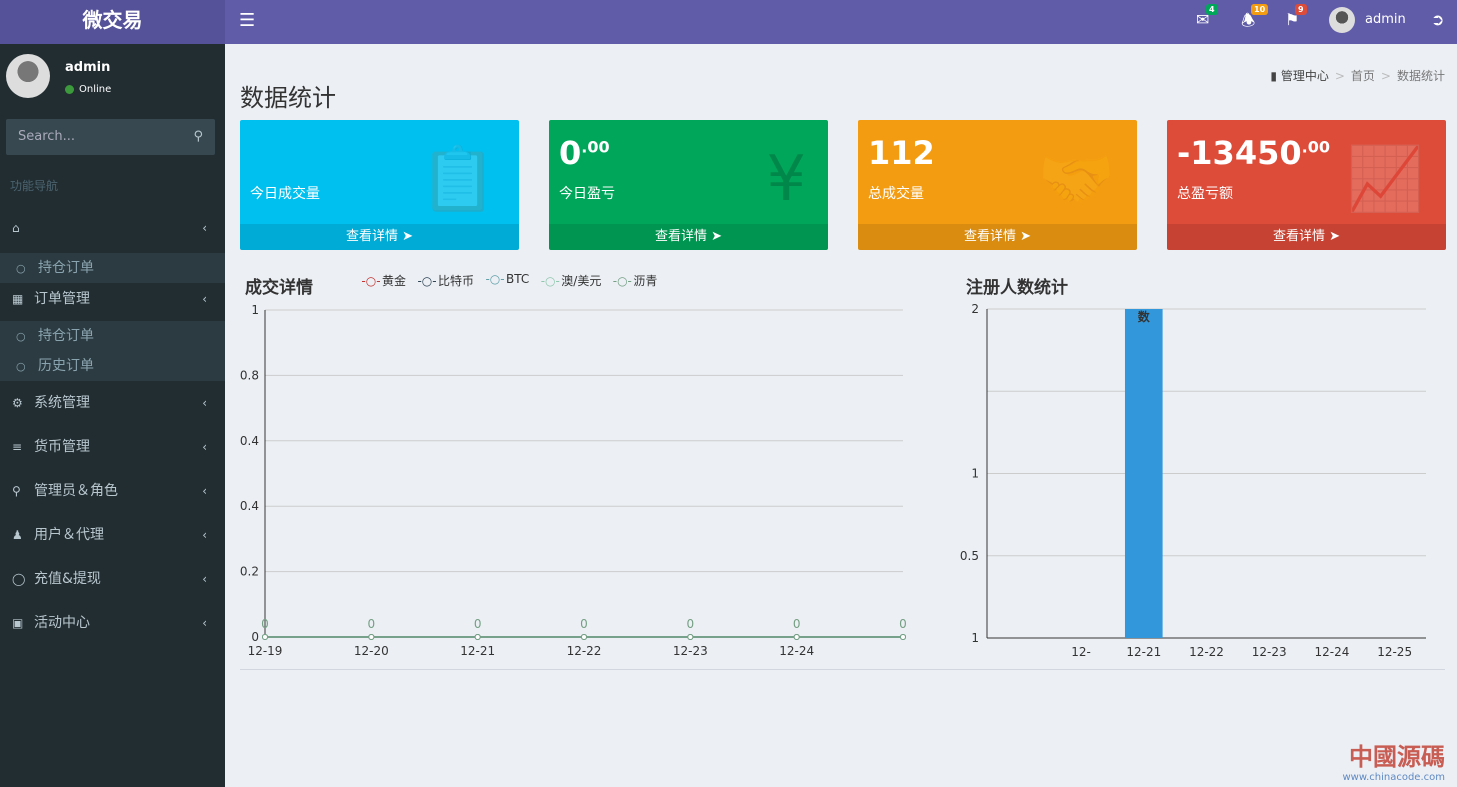 The image size is (1457, 787). What do you see at coordinates (69, 535) in the screenshot?
I see `sidebar-item-label: 用户＆代理` at bounding box center [69, 535].